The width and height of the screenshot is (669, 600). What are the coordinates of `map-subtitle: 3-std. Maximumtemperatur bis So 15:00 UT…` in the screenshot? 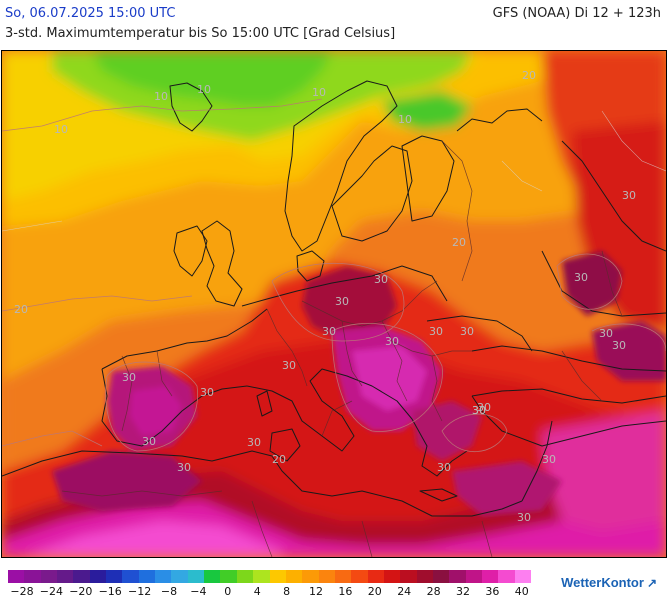 It's located at (200, 33).